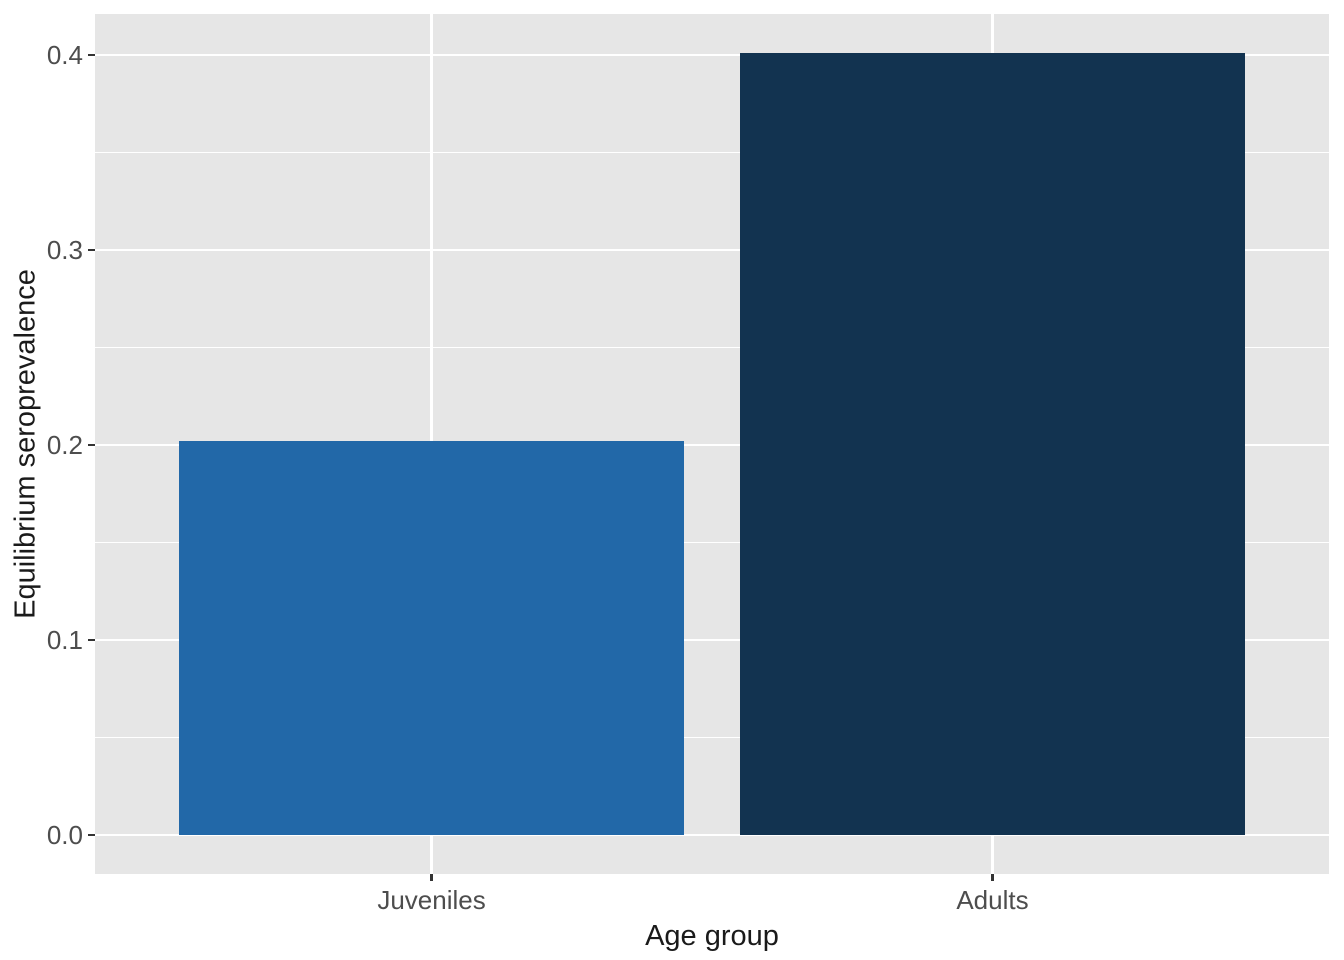 The image size is (1344, 960). I want to click on x-tick-label-adults: Adults, so click(992, 900).